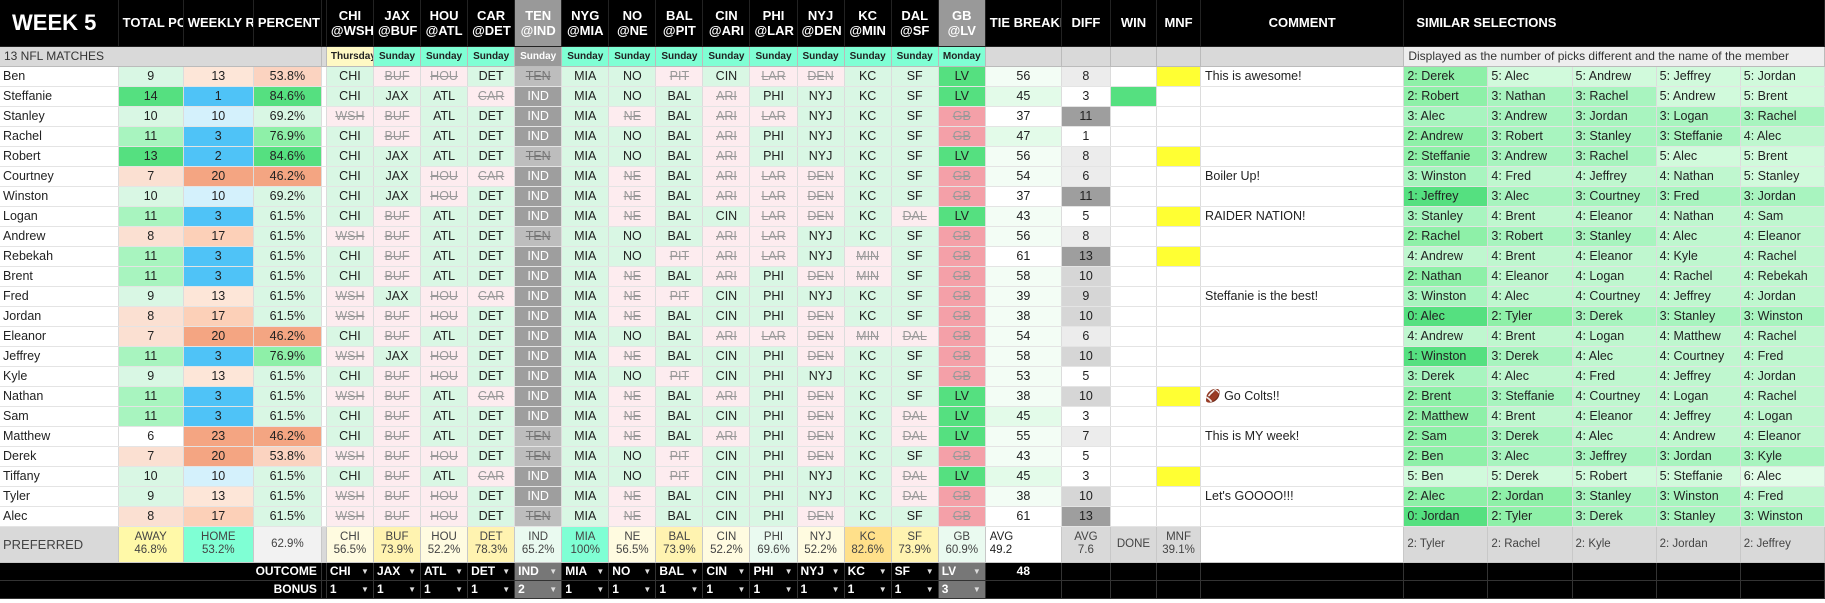 This screenshot has height=603, width=1825. I want to click on pick-cell: LAR, so click(773, 176).